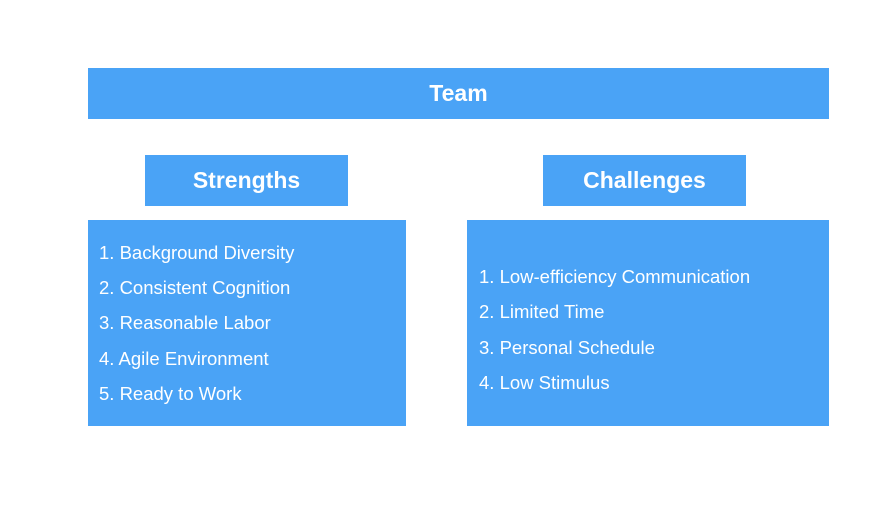 The height and width of the screenshot is (514, 894). I want to click on strength-item: 3. Reasonable Labor, so click(185, 323).